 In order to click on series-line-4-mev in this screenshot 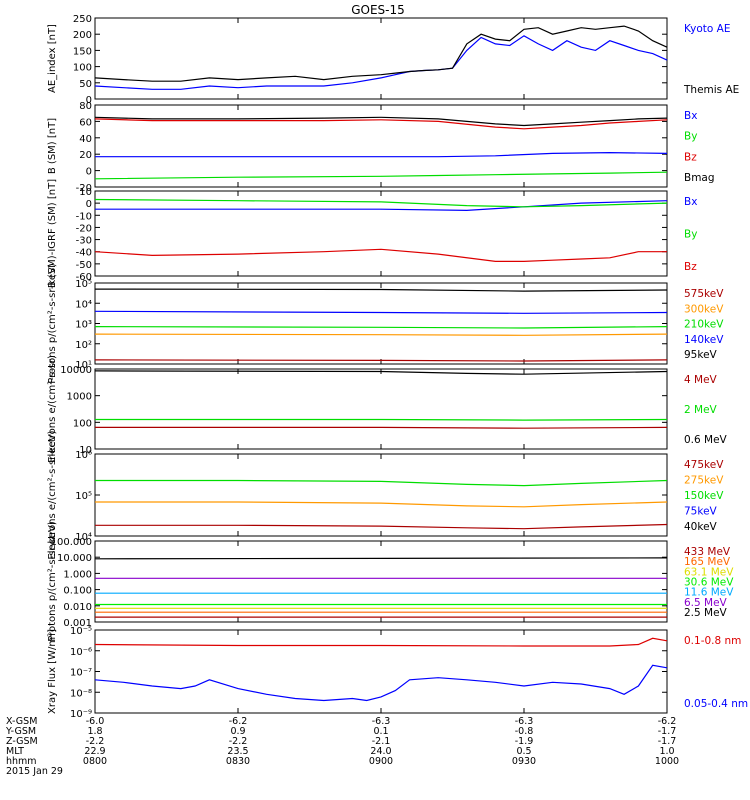, I will do `click(381, 427)`.